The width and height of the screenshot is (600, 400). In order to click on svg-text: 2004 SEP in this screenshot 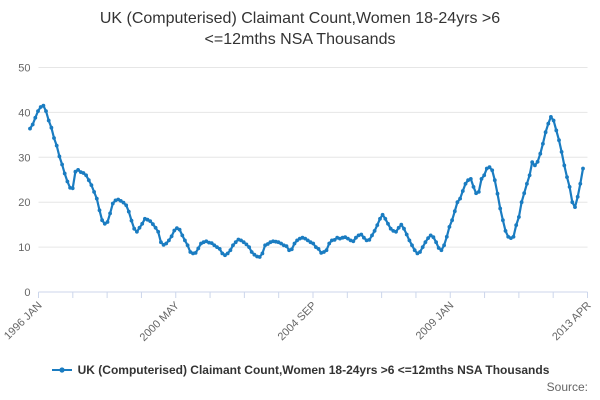, I will do `click(298, 322)`.